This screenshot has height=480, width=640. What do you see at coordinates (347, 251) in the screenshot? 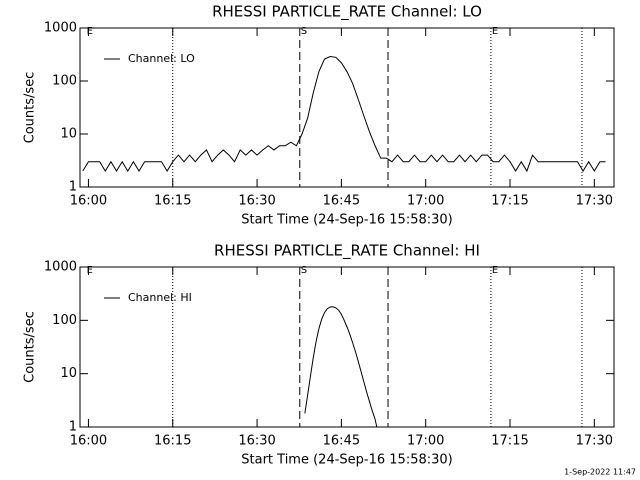
I see `chart-title: RHESSI PARTICLE_RATE Channel: HI` at bounding box center [347, 251].